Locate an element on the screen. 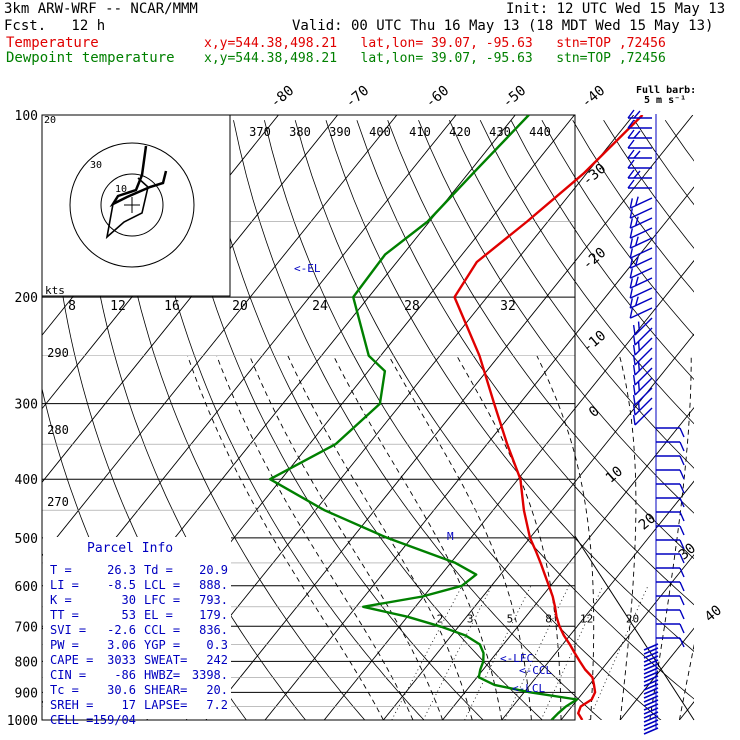 The height and width of the screenshot is (740, 740). hodograph-ring is located at coordinates (132, 205).